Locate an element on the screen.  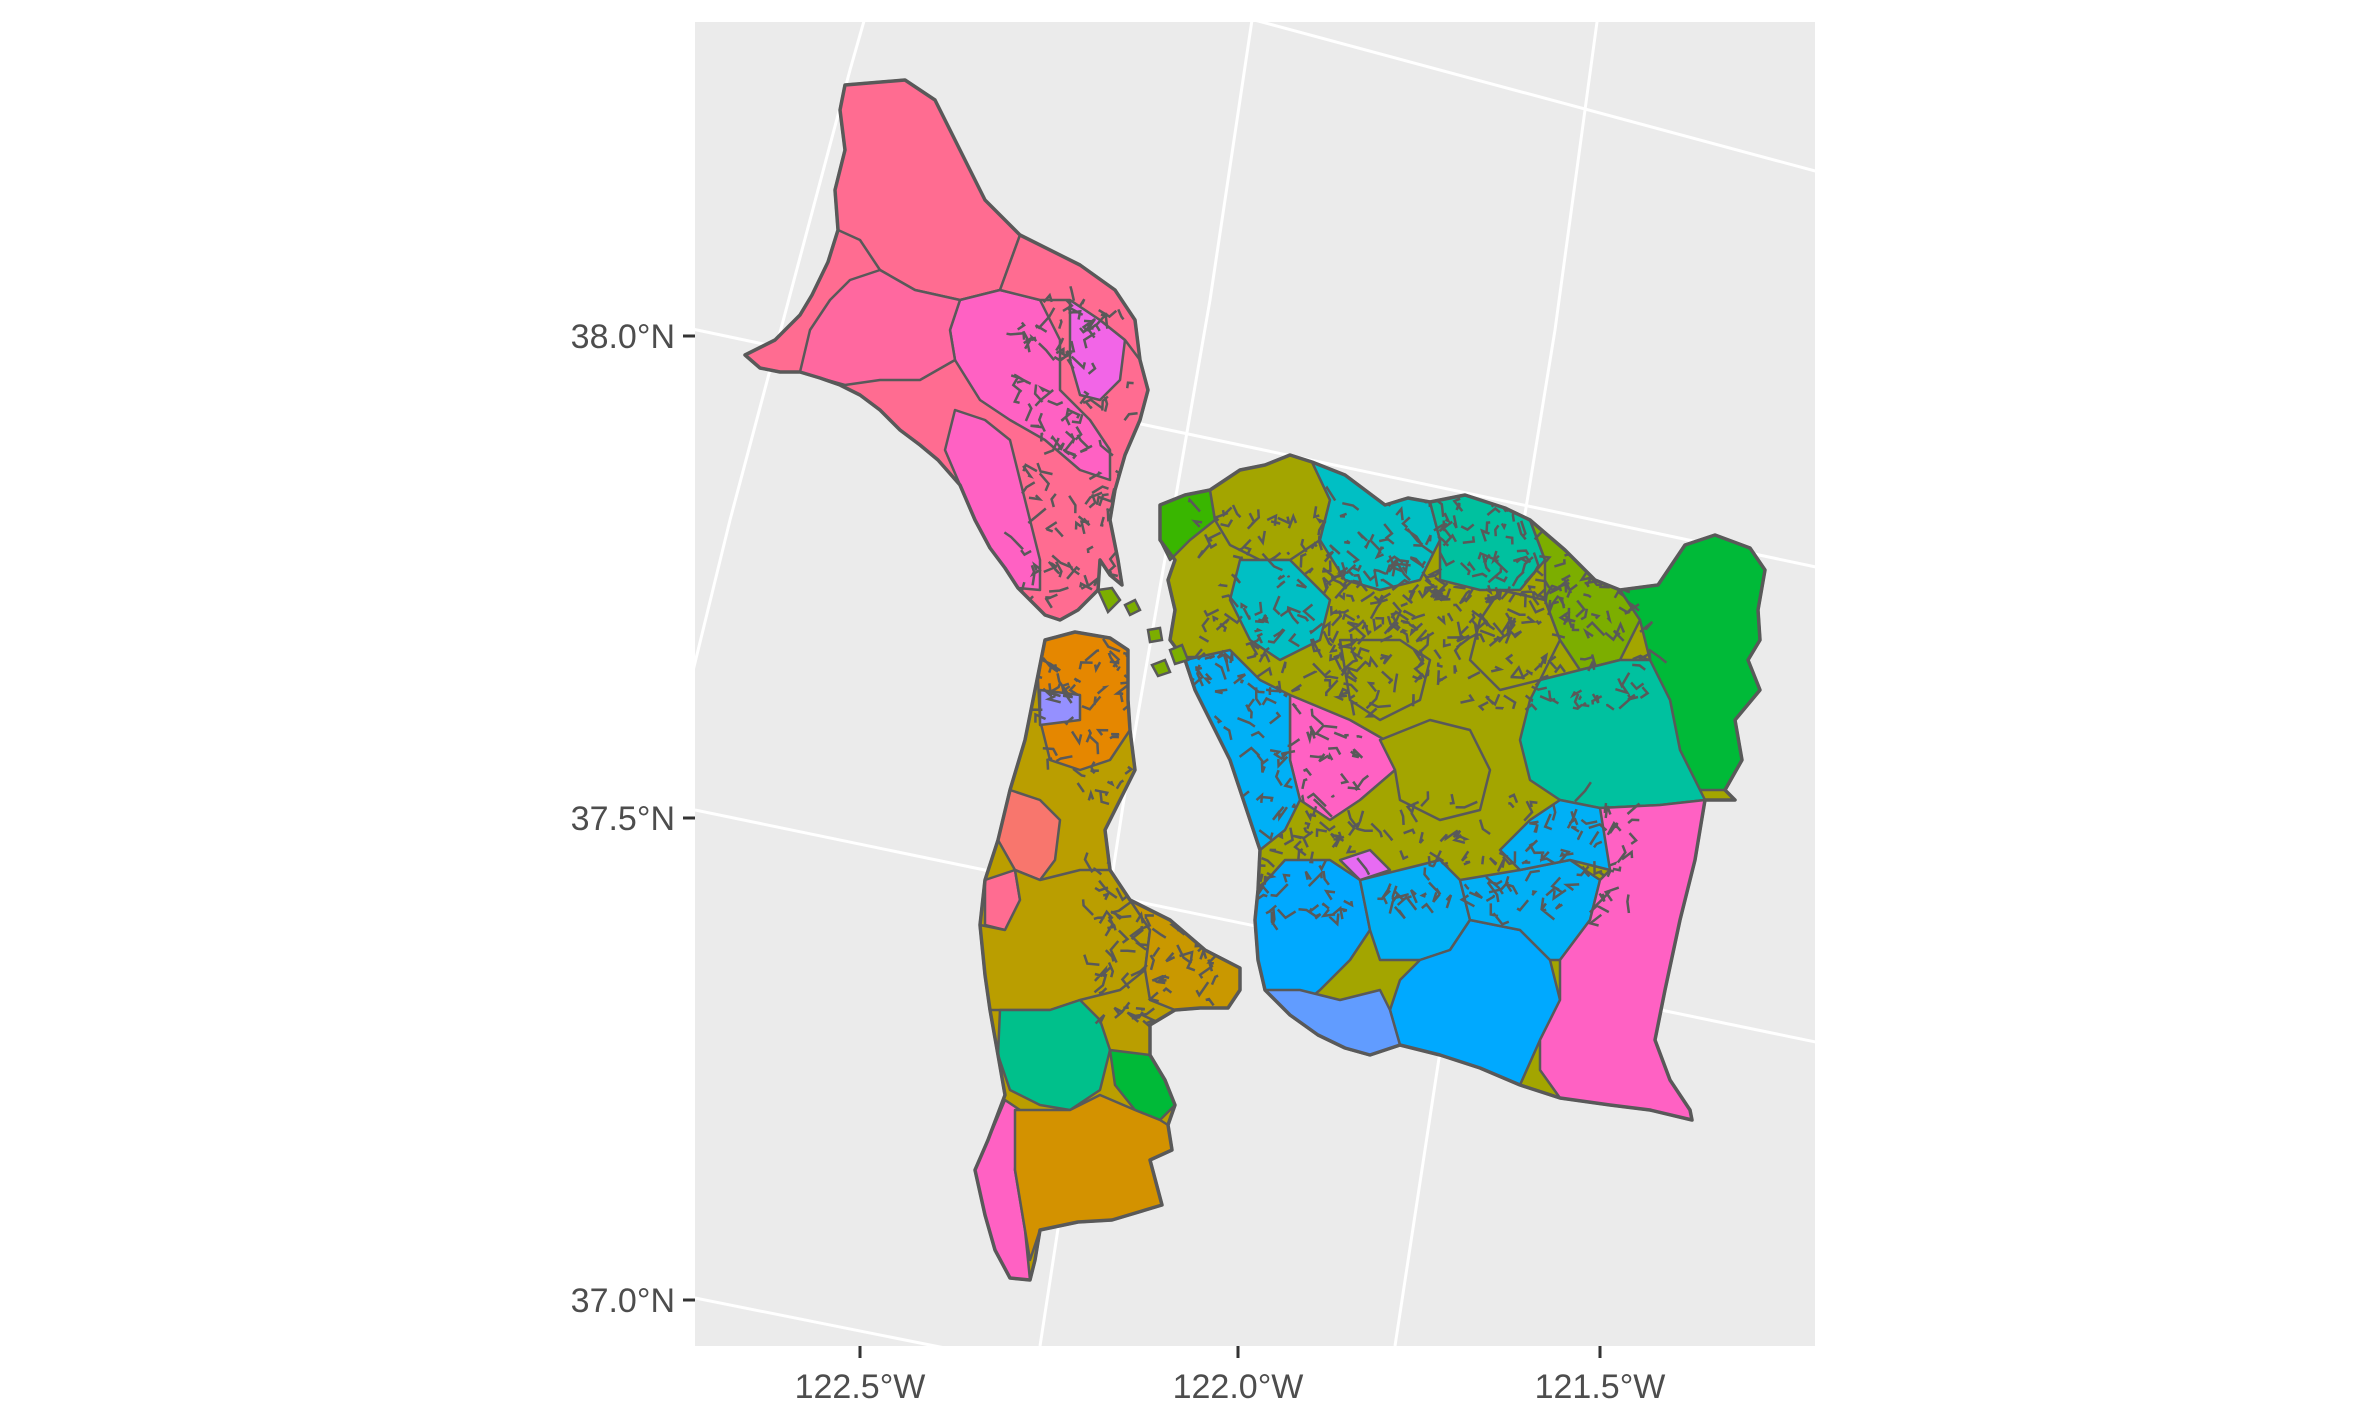
region-peninsula-county is located at coordinates (1107, 956).